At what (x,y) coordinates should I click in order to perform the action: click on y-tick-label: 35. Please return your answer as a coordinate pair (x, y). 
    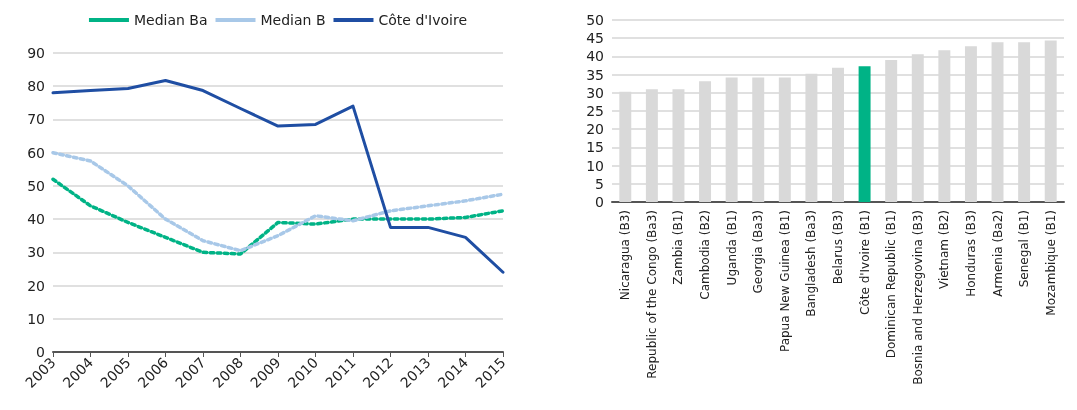
    Looking at the image, I should click on (595, 74).